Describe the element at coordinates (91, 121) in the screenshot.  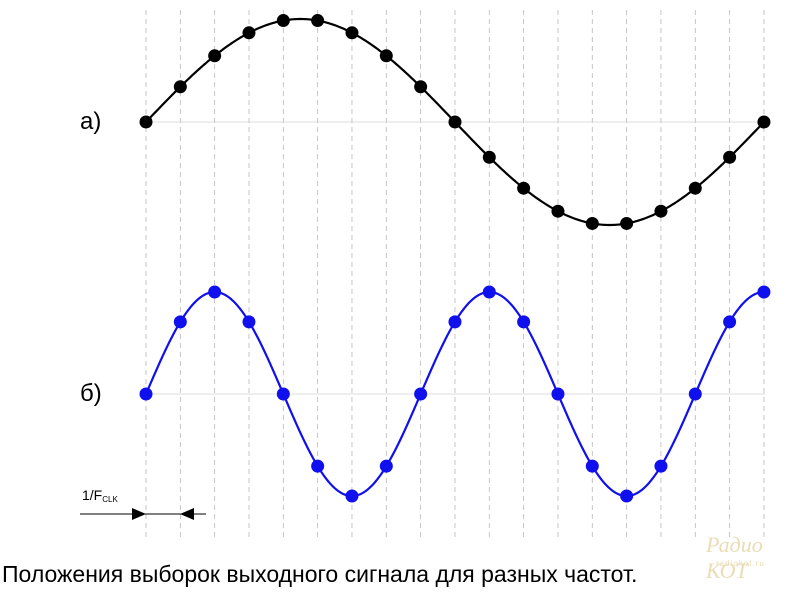
I see `label-a: а)` at that location.